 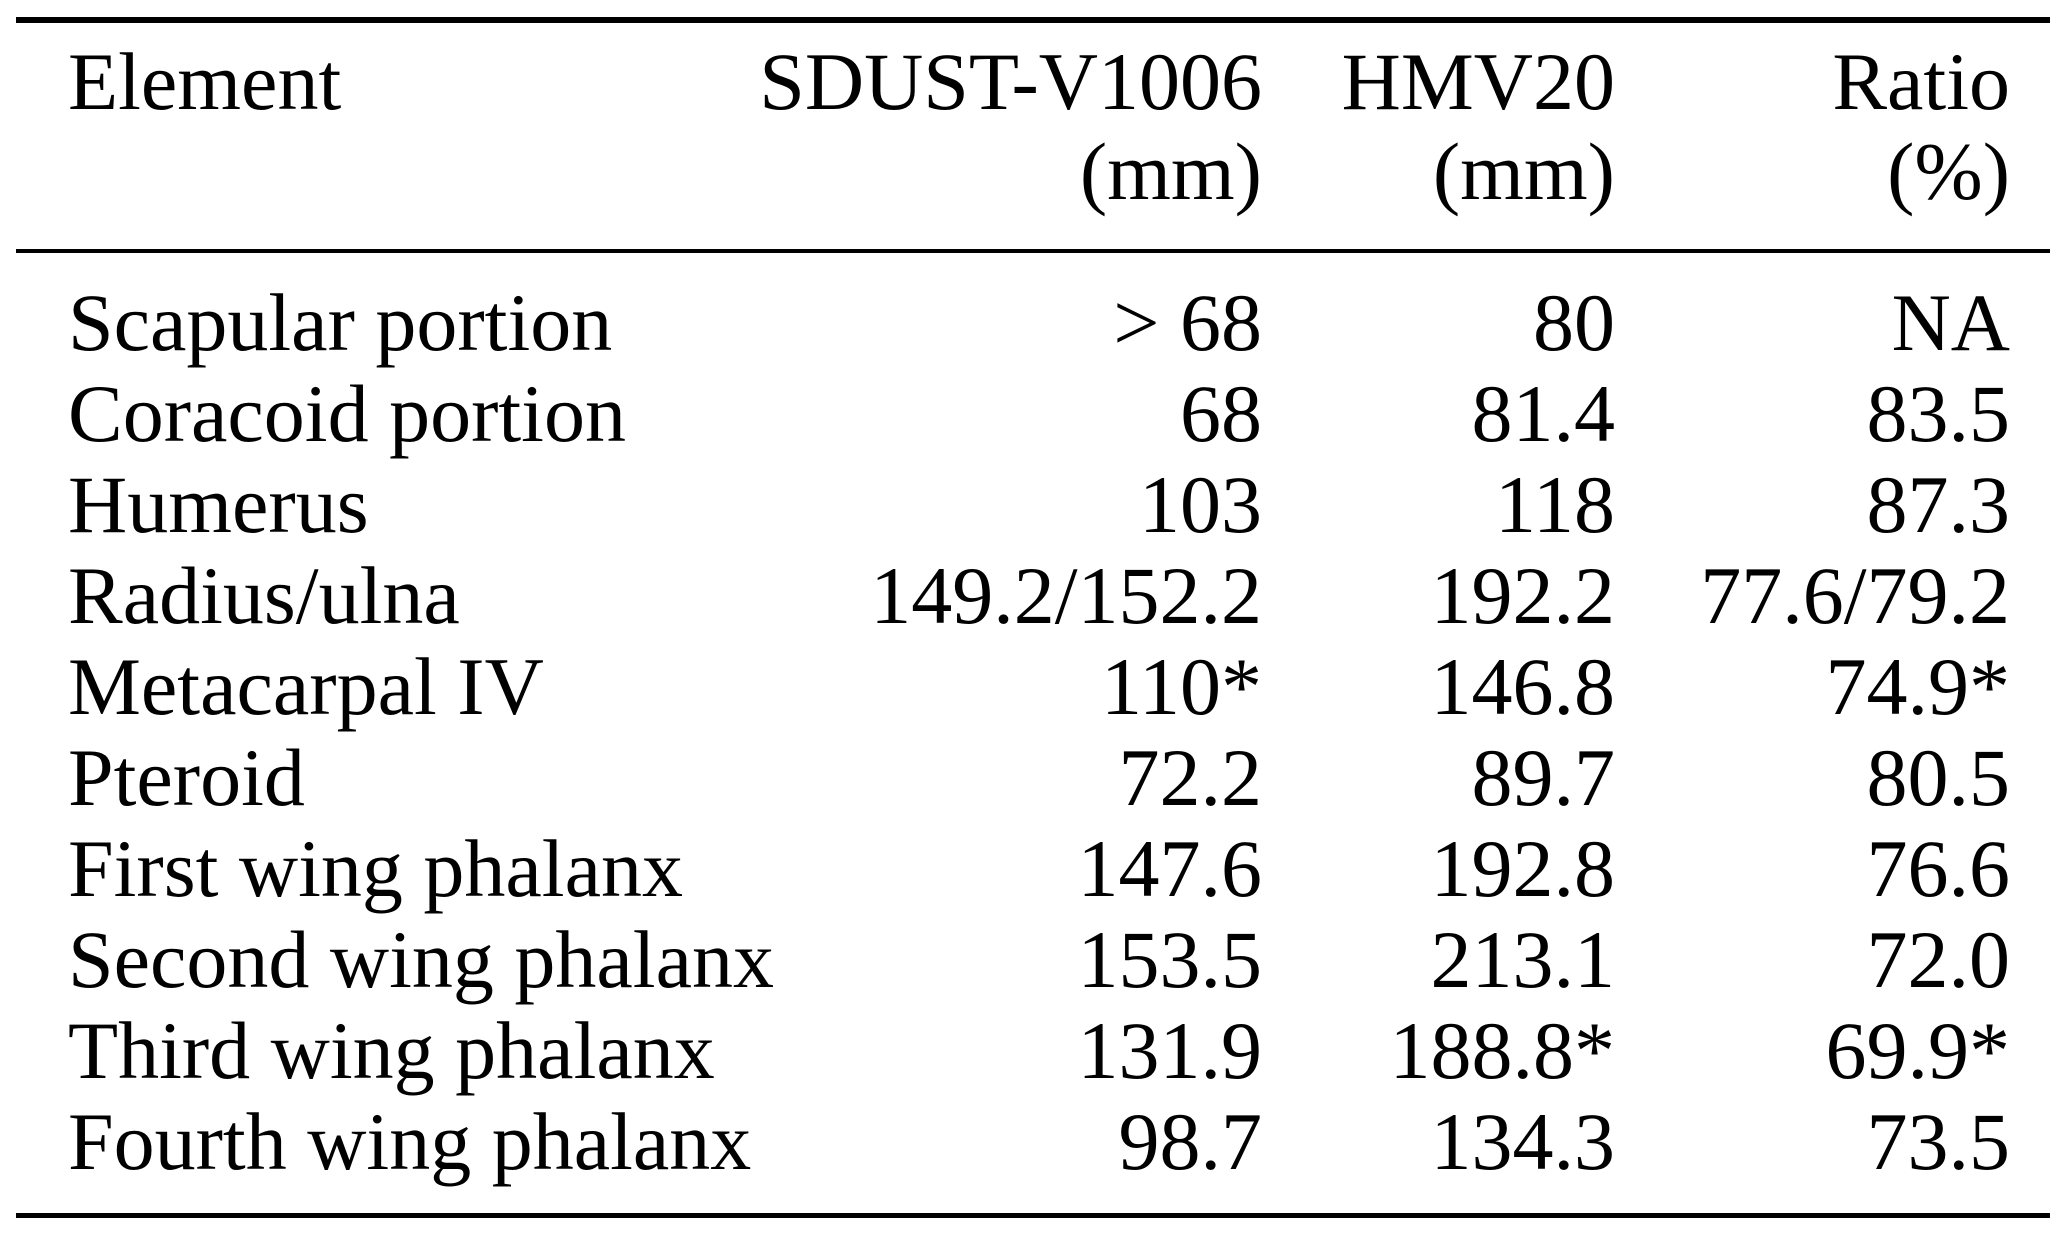 What do you see at coordinates (264, 595) in the screenshot?
I see `element-cell: Radius/ulna` at bounding box center [264, 595].